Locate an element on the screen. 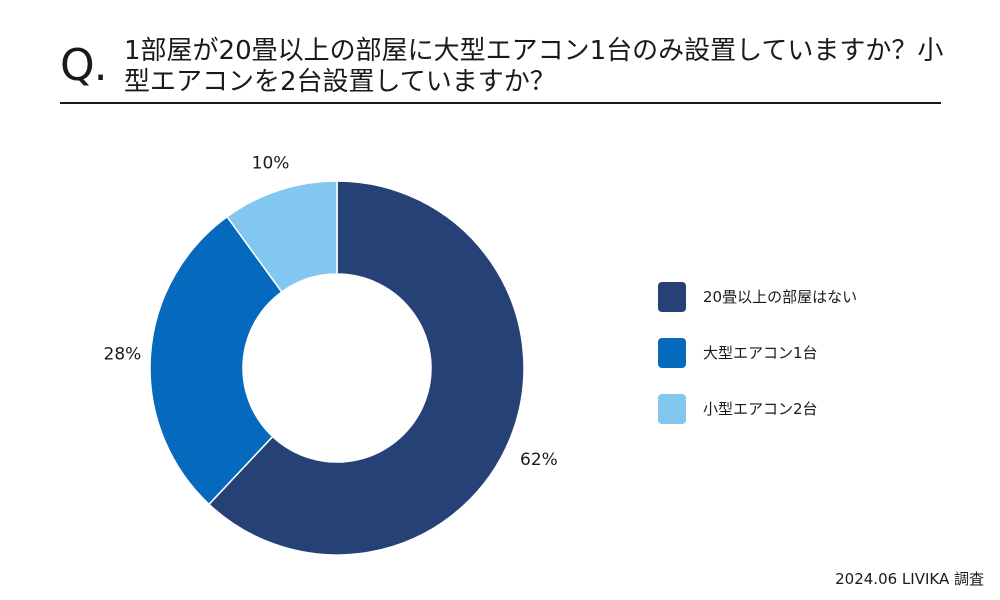 This screenshot has height=600, width=1000. legend-item: 小型エアコン2台 is located at coordinates (757, 409).